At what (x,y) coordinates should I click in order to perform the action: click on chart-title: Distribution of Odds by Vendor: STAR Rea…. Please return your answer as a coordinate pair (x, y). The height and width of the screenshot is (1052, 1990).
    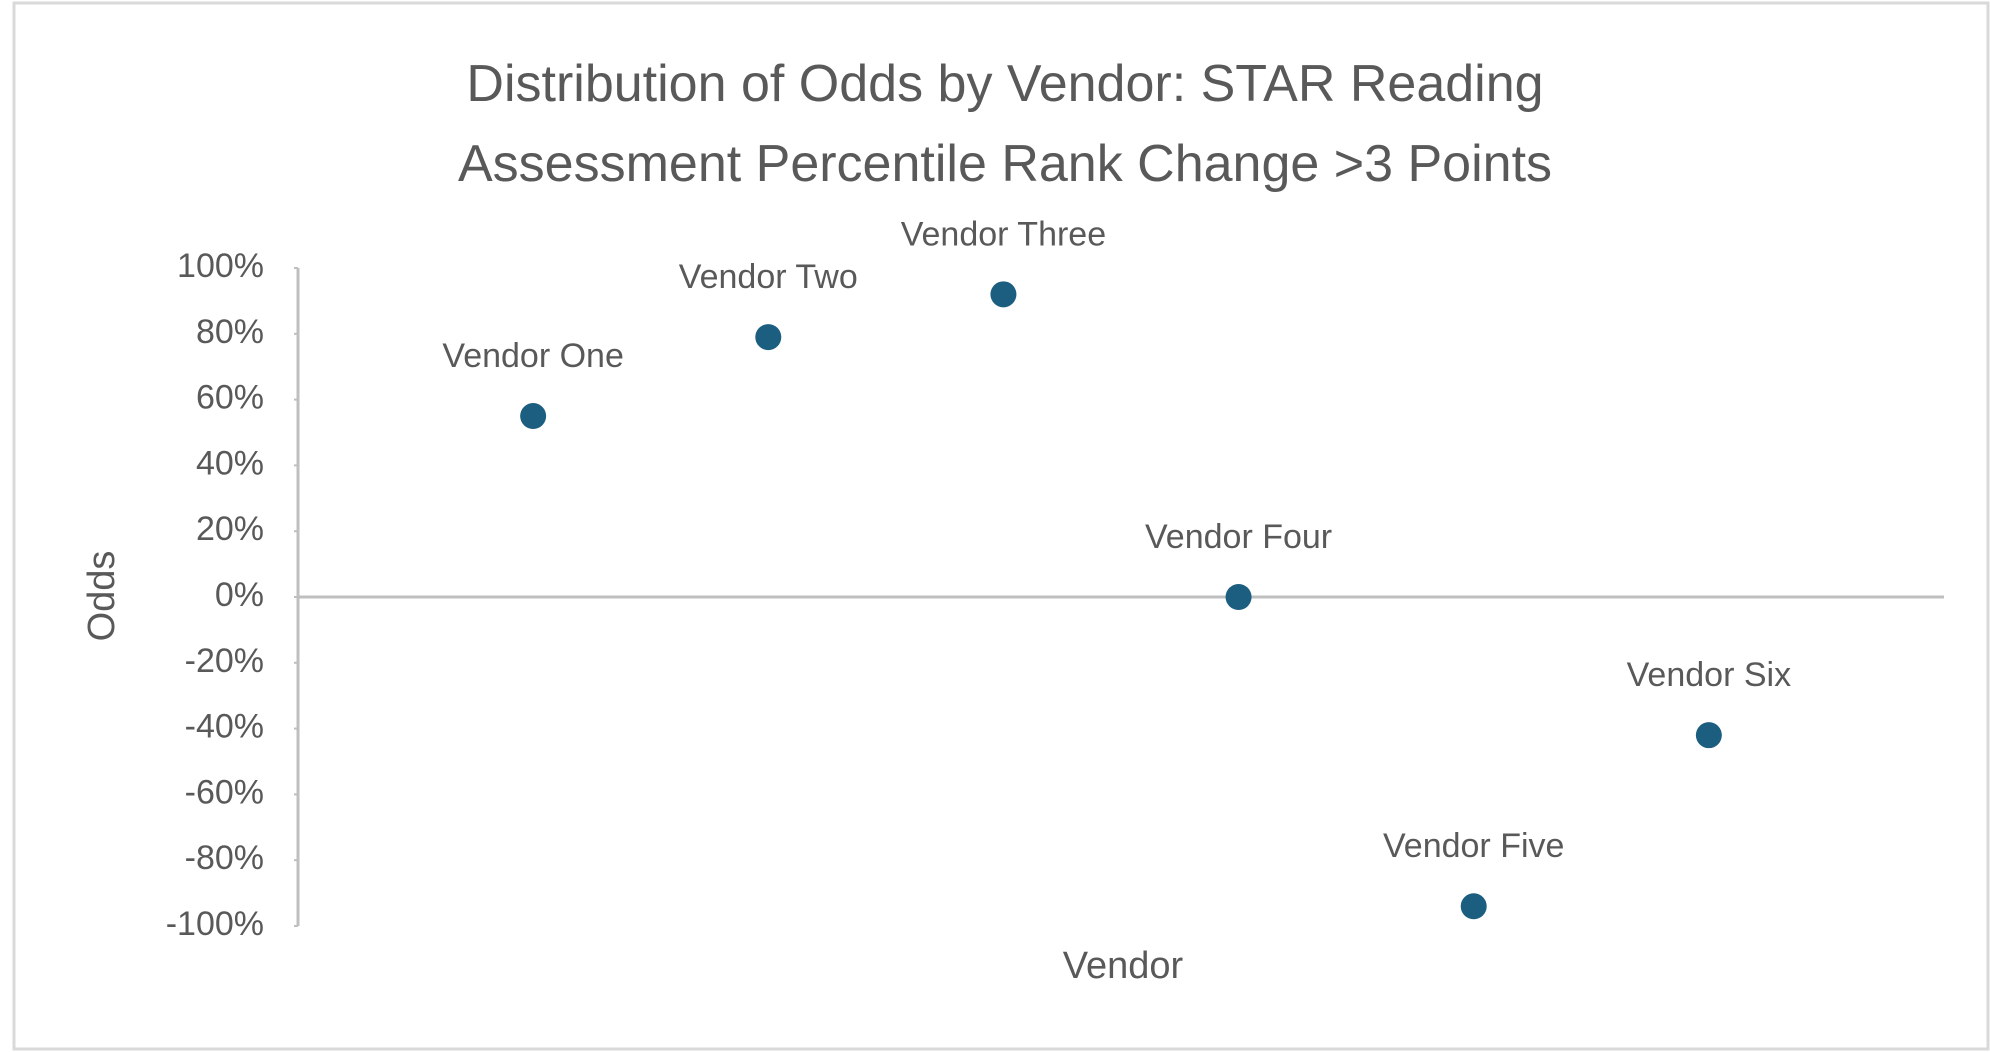
    Looking at the image, I should click on (1005, 124).